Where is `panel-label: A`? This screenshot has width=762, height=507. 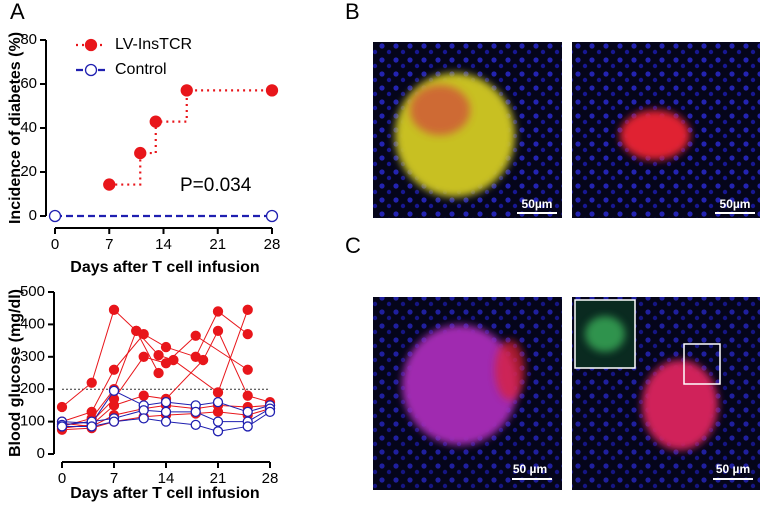
panel-label: A is located at coordinates (17, 12).